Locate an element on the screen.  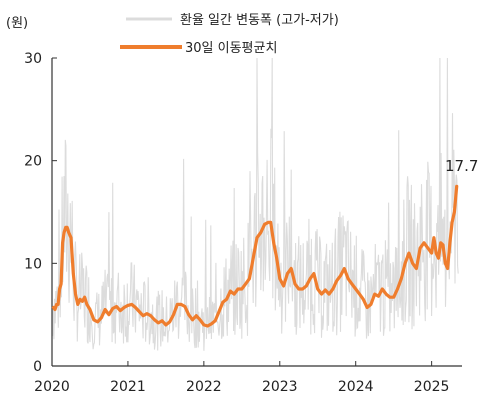
x-tick-label: 2020 is located at coordinates (52, 387).